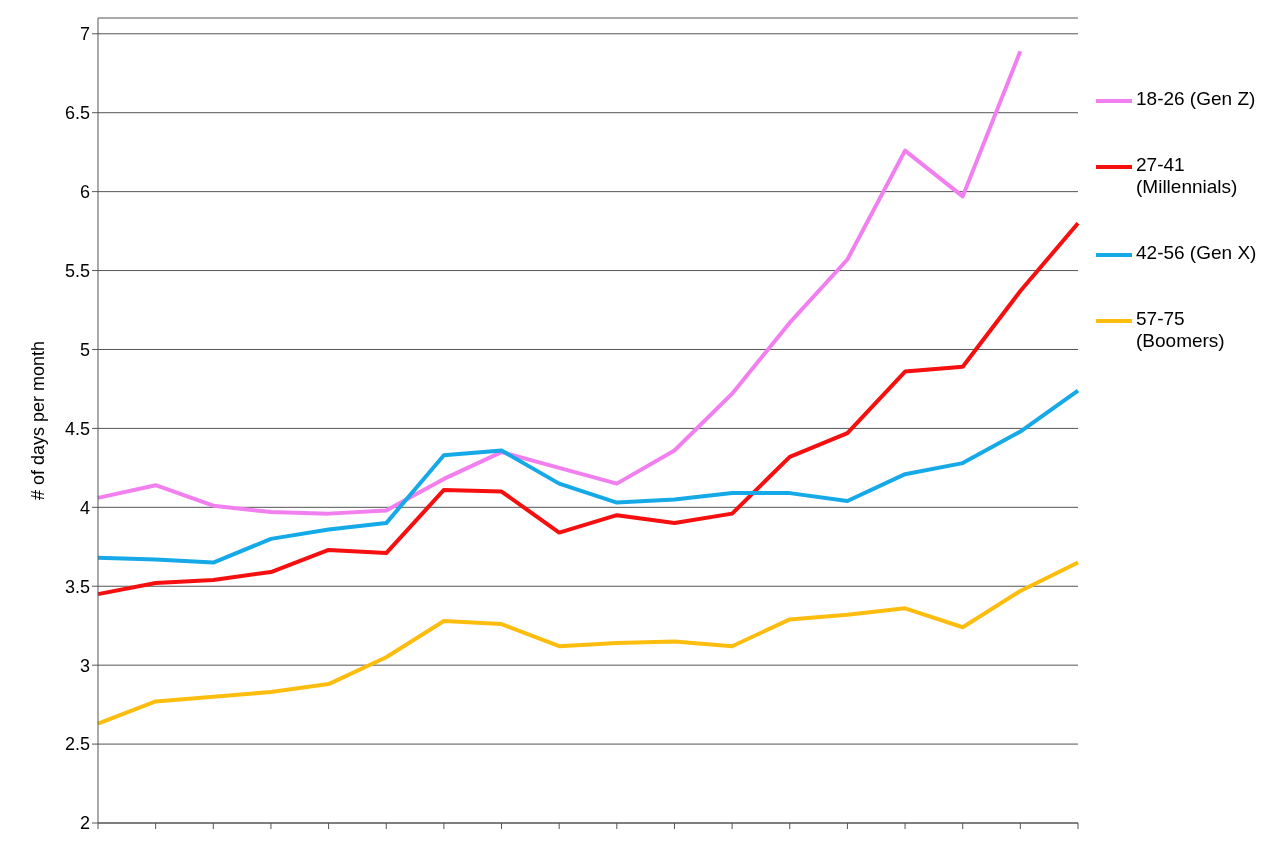 The width and height of the screenshot is (1280, 853). What do you see at coordinates (84, 34) in the screenshot?
I see `y-tick-label: 7` at bounding box center [84, 34].